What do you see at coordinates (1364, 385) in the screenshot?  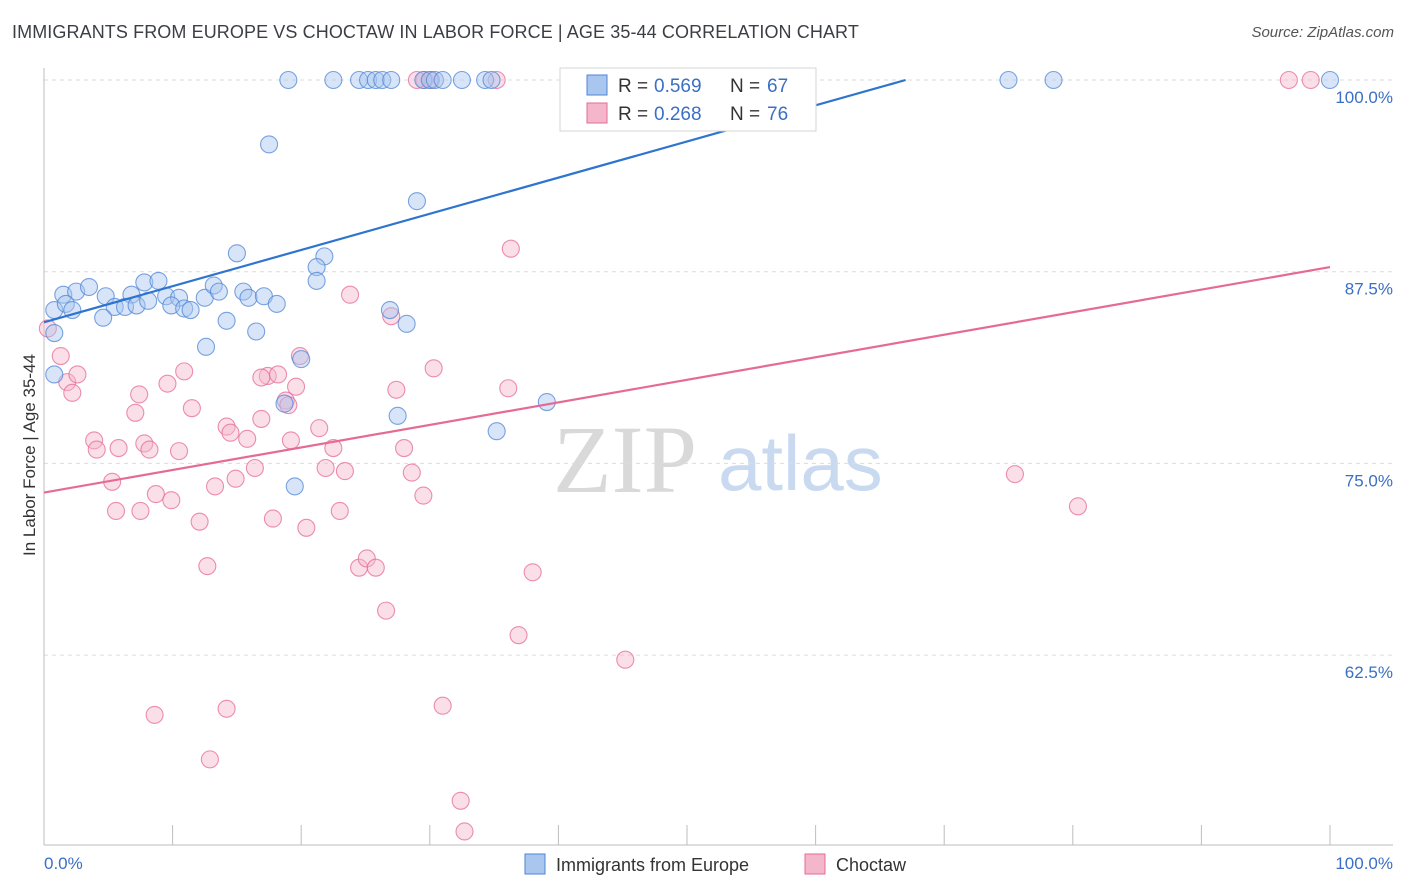 I see `y-tick-labels: 62.5% 75.0% 87.5% 100.0%` at bounding box center [1364, 385].